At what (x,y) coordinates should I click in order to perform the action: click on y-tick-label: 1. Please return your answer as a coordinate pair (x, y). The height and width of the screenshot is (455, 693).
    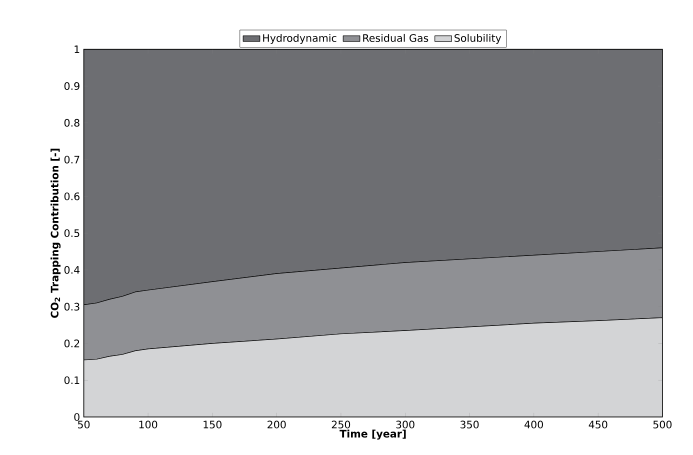
    Looking at the image, I should click on (77, 49).